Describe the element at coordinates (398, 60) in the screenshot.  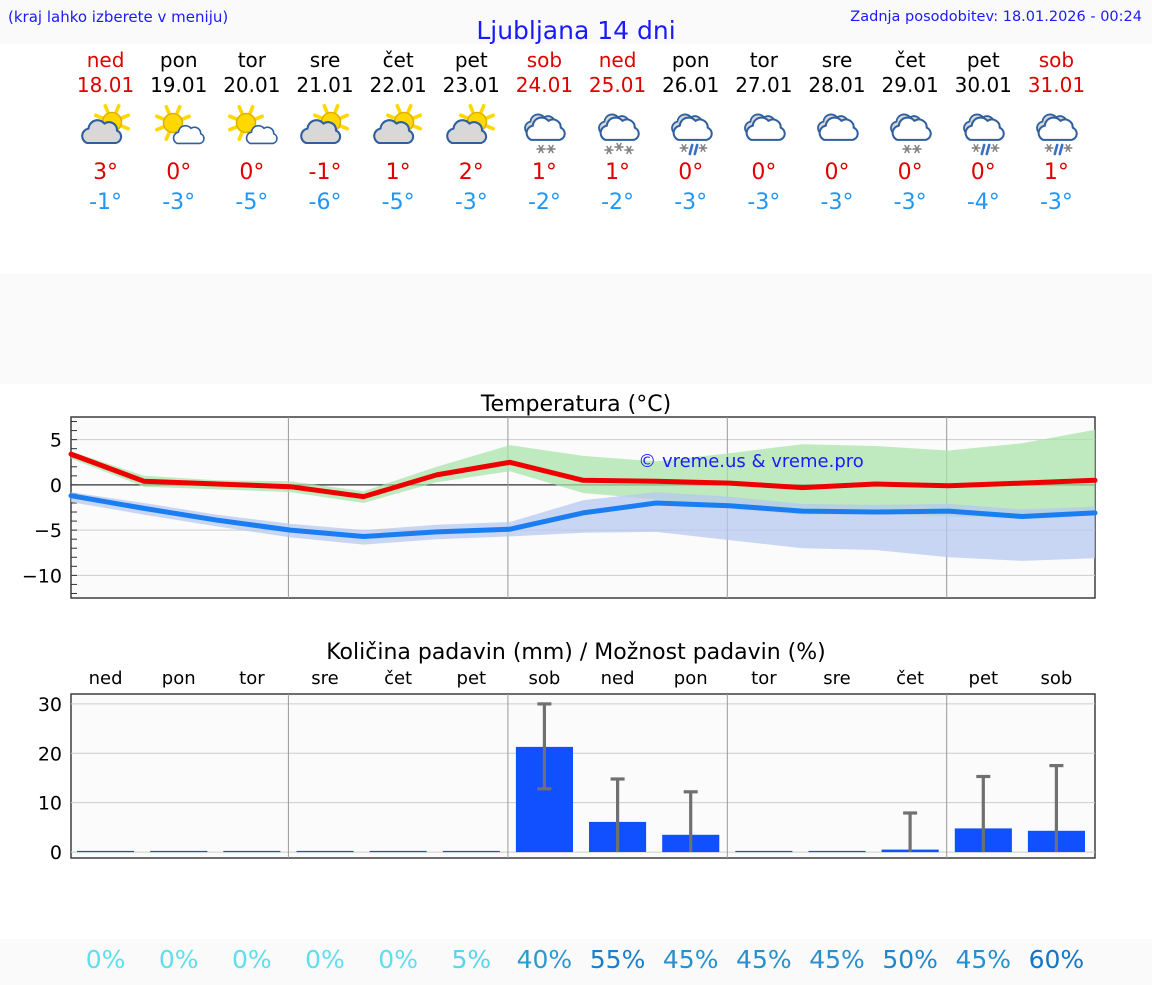
I see `day-name: čet` at that location.